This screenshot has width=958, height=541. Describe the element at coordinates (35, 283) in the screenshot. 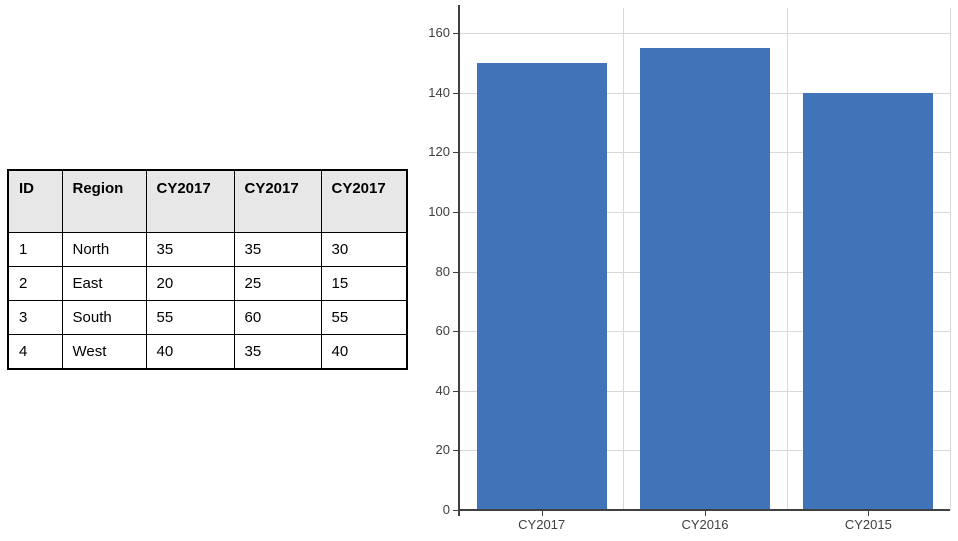

I see `table-cell: 2` at that location.